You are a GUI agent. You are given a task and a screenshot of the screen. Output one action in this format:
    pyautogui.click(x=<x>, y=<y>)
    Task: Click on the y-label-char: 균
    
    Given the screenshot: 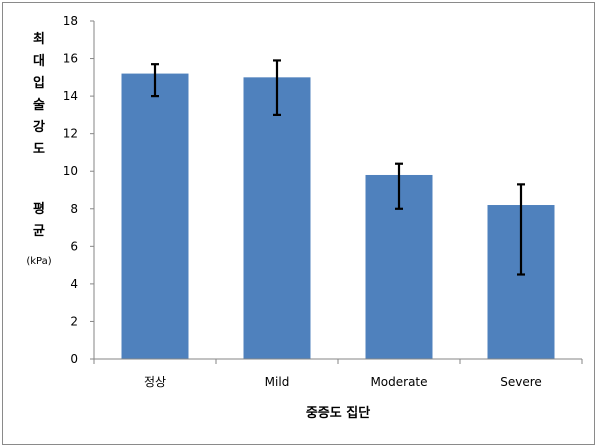 What is the action you would take?
    pyautogui.click(x=39, y=231)
    